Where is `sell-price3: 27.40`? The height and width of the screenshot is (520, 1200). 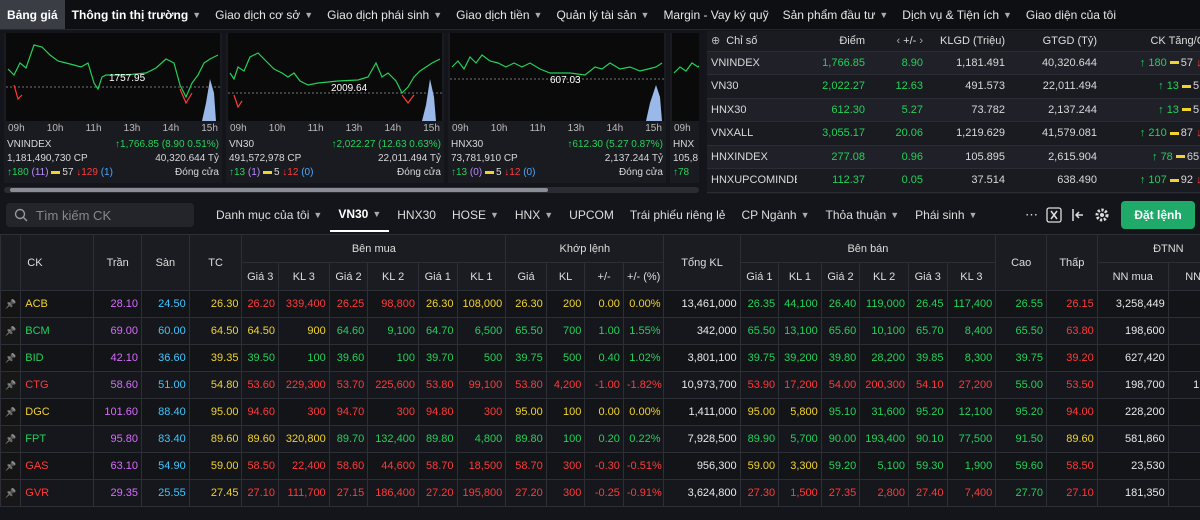 sell-price3: 27.40 is located at coordinates (927, 493).